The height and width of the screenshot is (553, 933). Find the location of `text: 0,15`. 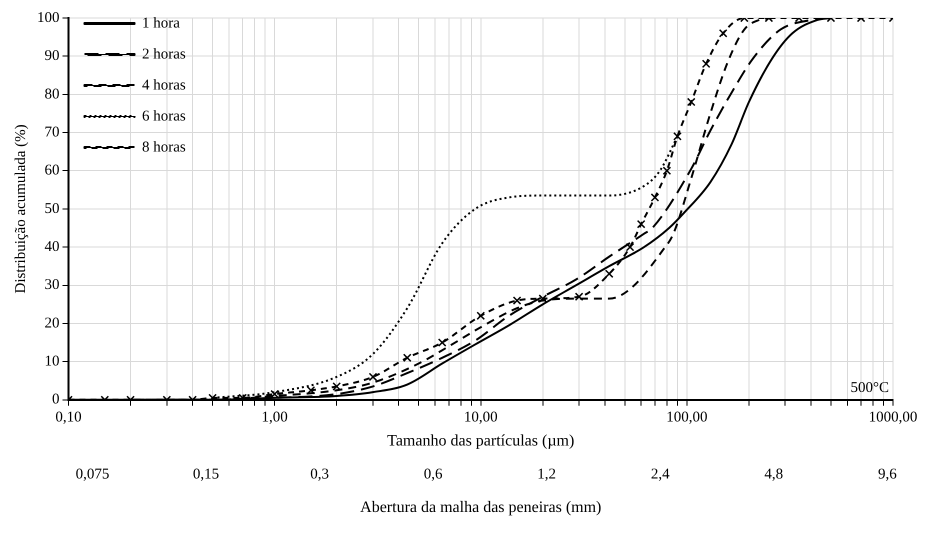

text: 0,15 is located at coordinates (206, 474).